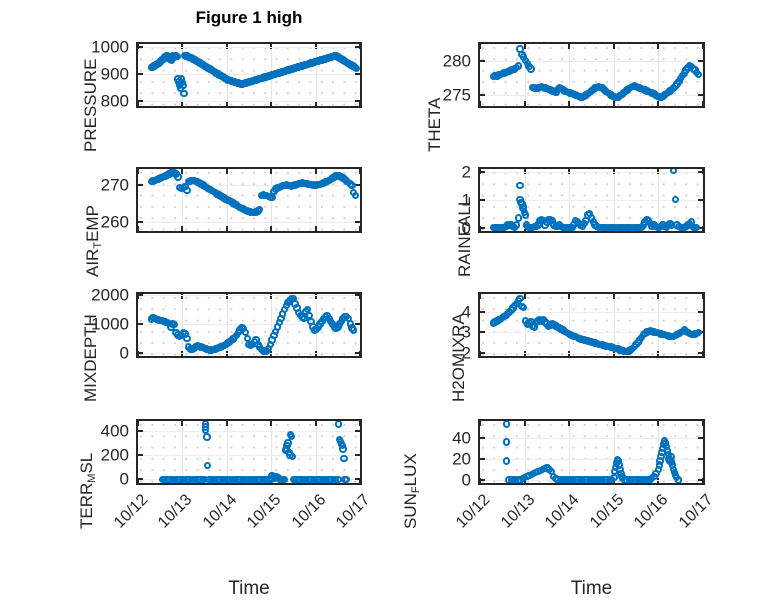 Image resolution: width=778 pixels, height=600 pixels. I want to click on y-axis-label-text: AIRTEMP, so click(93, 241).